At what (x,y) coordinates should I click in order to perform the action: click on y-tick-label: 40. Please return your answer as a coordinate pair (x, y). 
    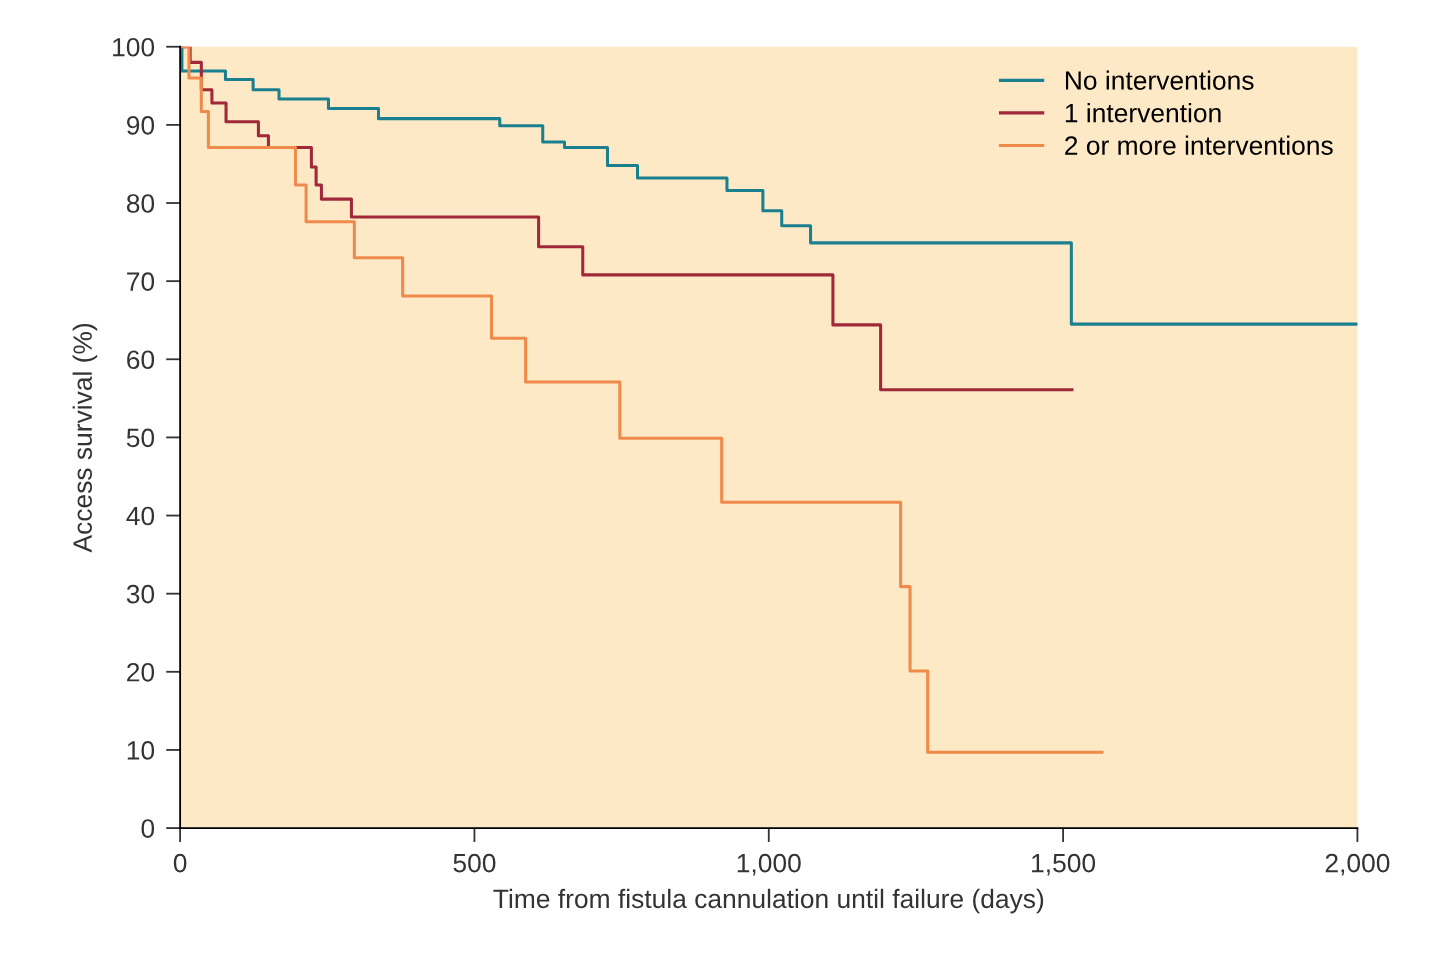
    Looking at the image, I should click on (140, 516).